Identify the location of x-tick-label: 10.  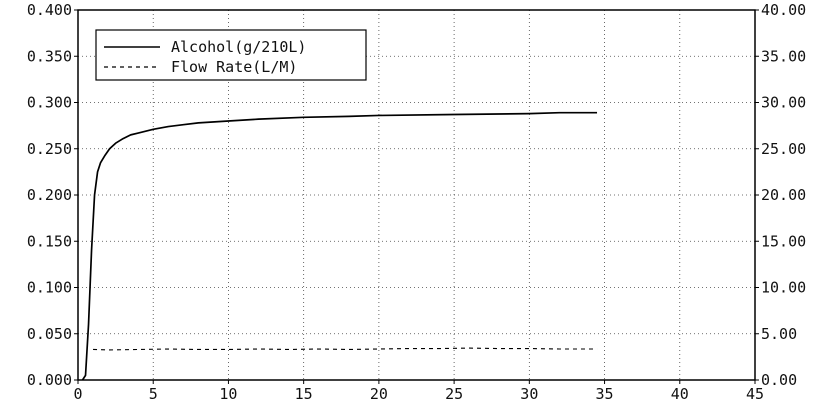
(228, 393).